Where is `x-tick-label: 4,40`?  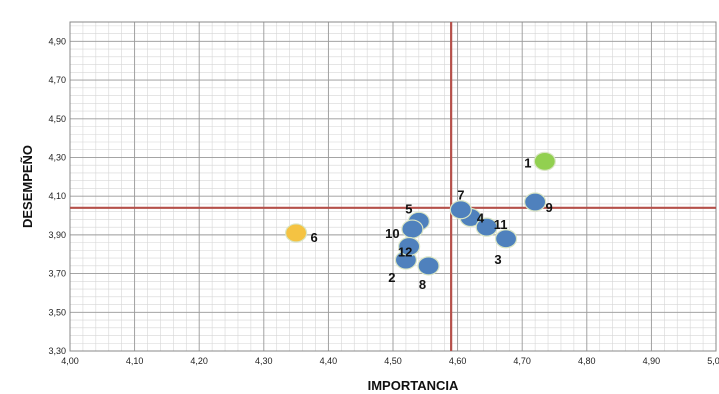 x-tick-label: 4,40 is located at coordinates (329, 361).